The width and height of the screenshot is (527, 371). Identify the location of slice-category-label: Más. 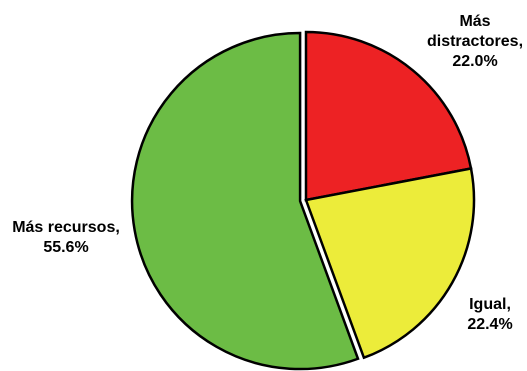
(474, 21).